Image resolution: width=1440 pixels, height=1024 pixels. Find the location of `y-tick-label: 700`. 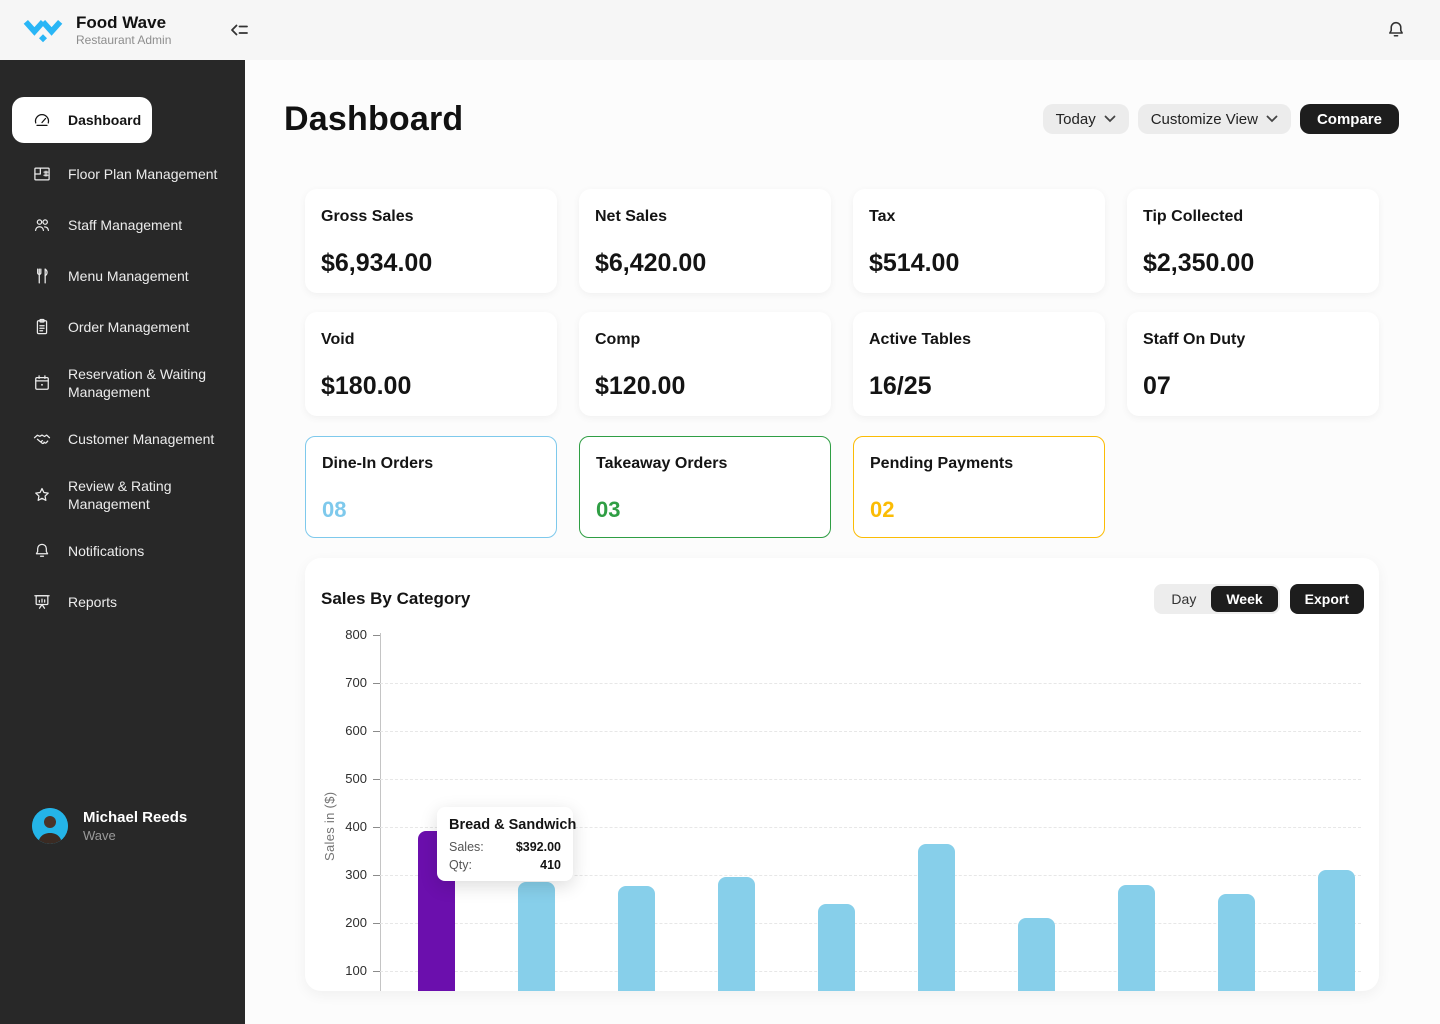

y-tick-label: 700 is located at coordinates (356, 682).